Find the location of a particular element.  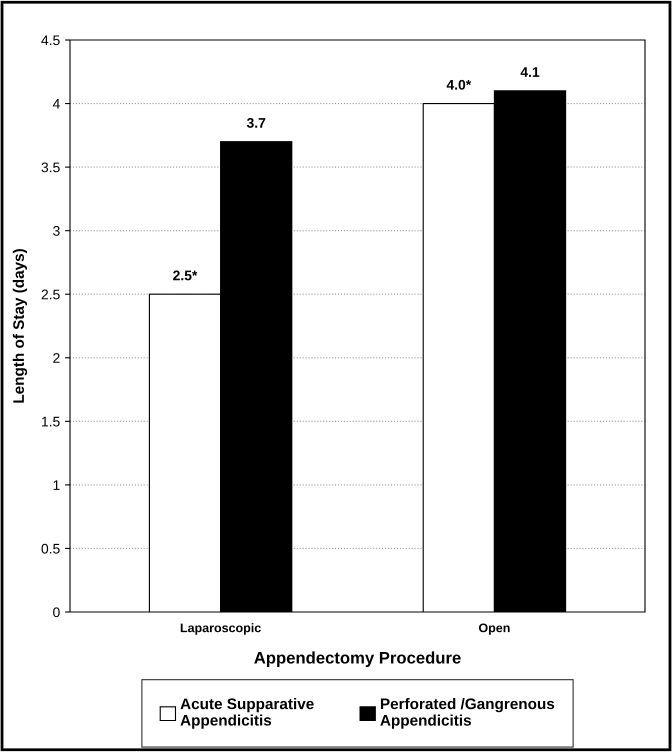

y-tick-label: 3 is located at coordinates (56, 231).